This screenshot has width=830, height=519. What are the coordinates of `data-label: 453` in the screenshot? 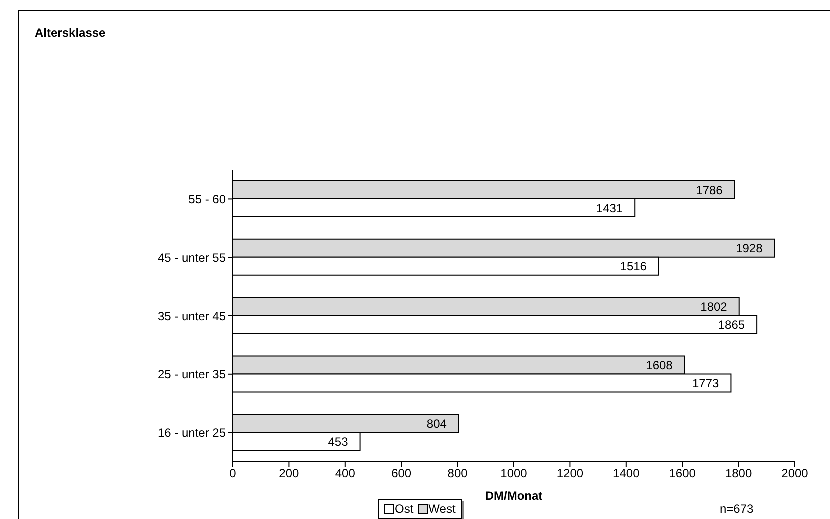 It's located at (338, 441).